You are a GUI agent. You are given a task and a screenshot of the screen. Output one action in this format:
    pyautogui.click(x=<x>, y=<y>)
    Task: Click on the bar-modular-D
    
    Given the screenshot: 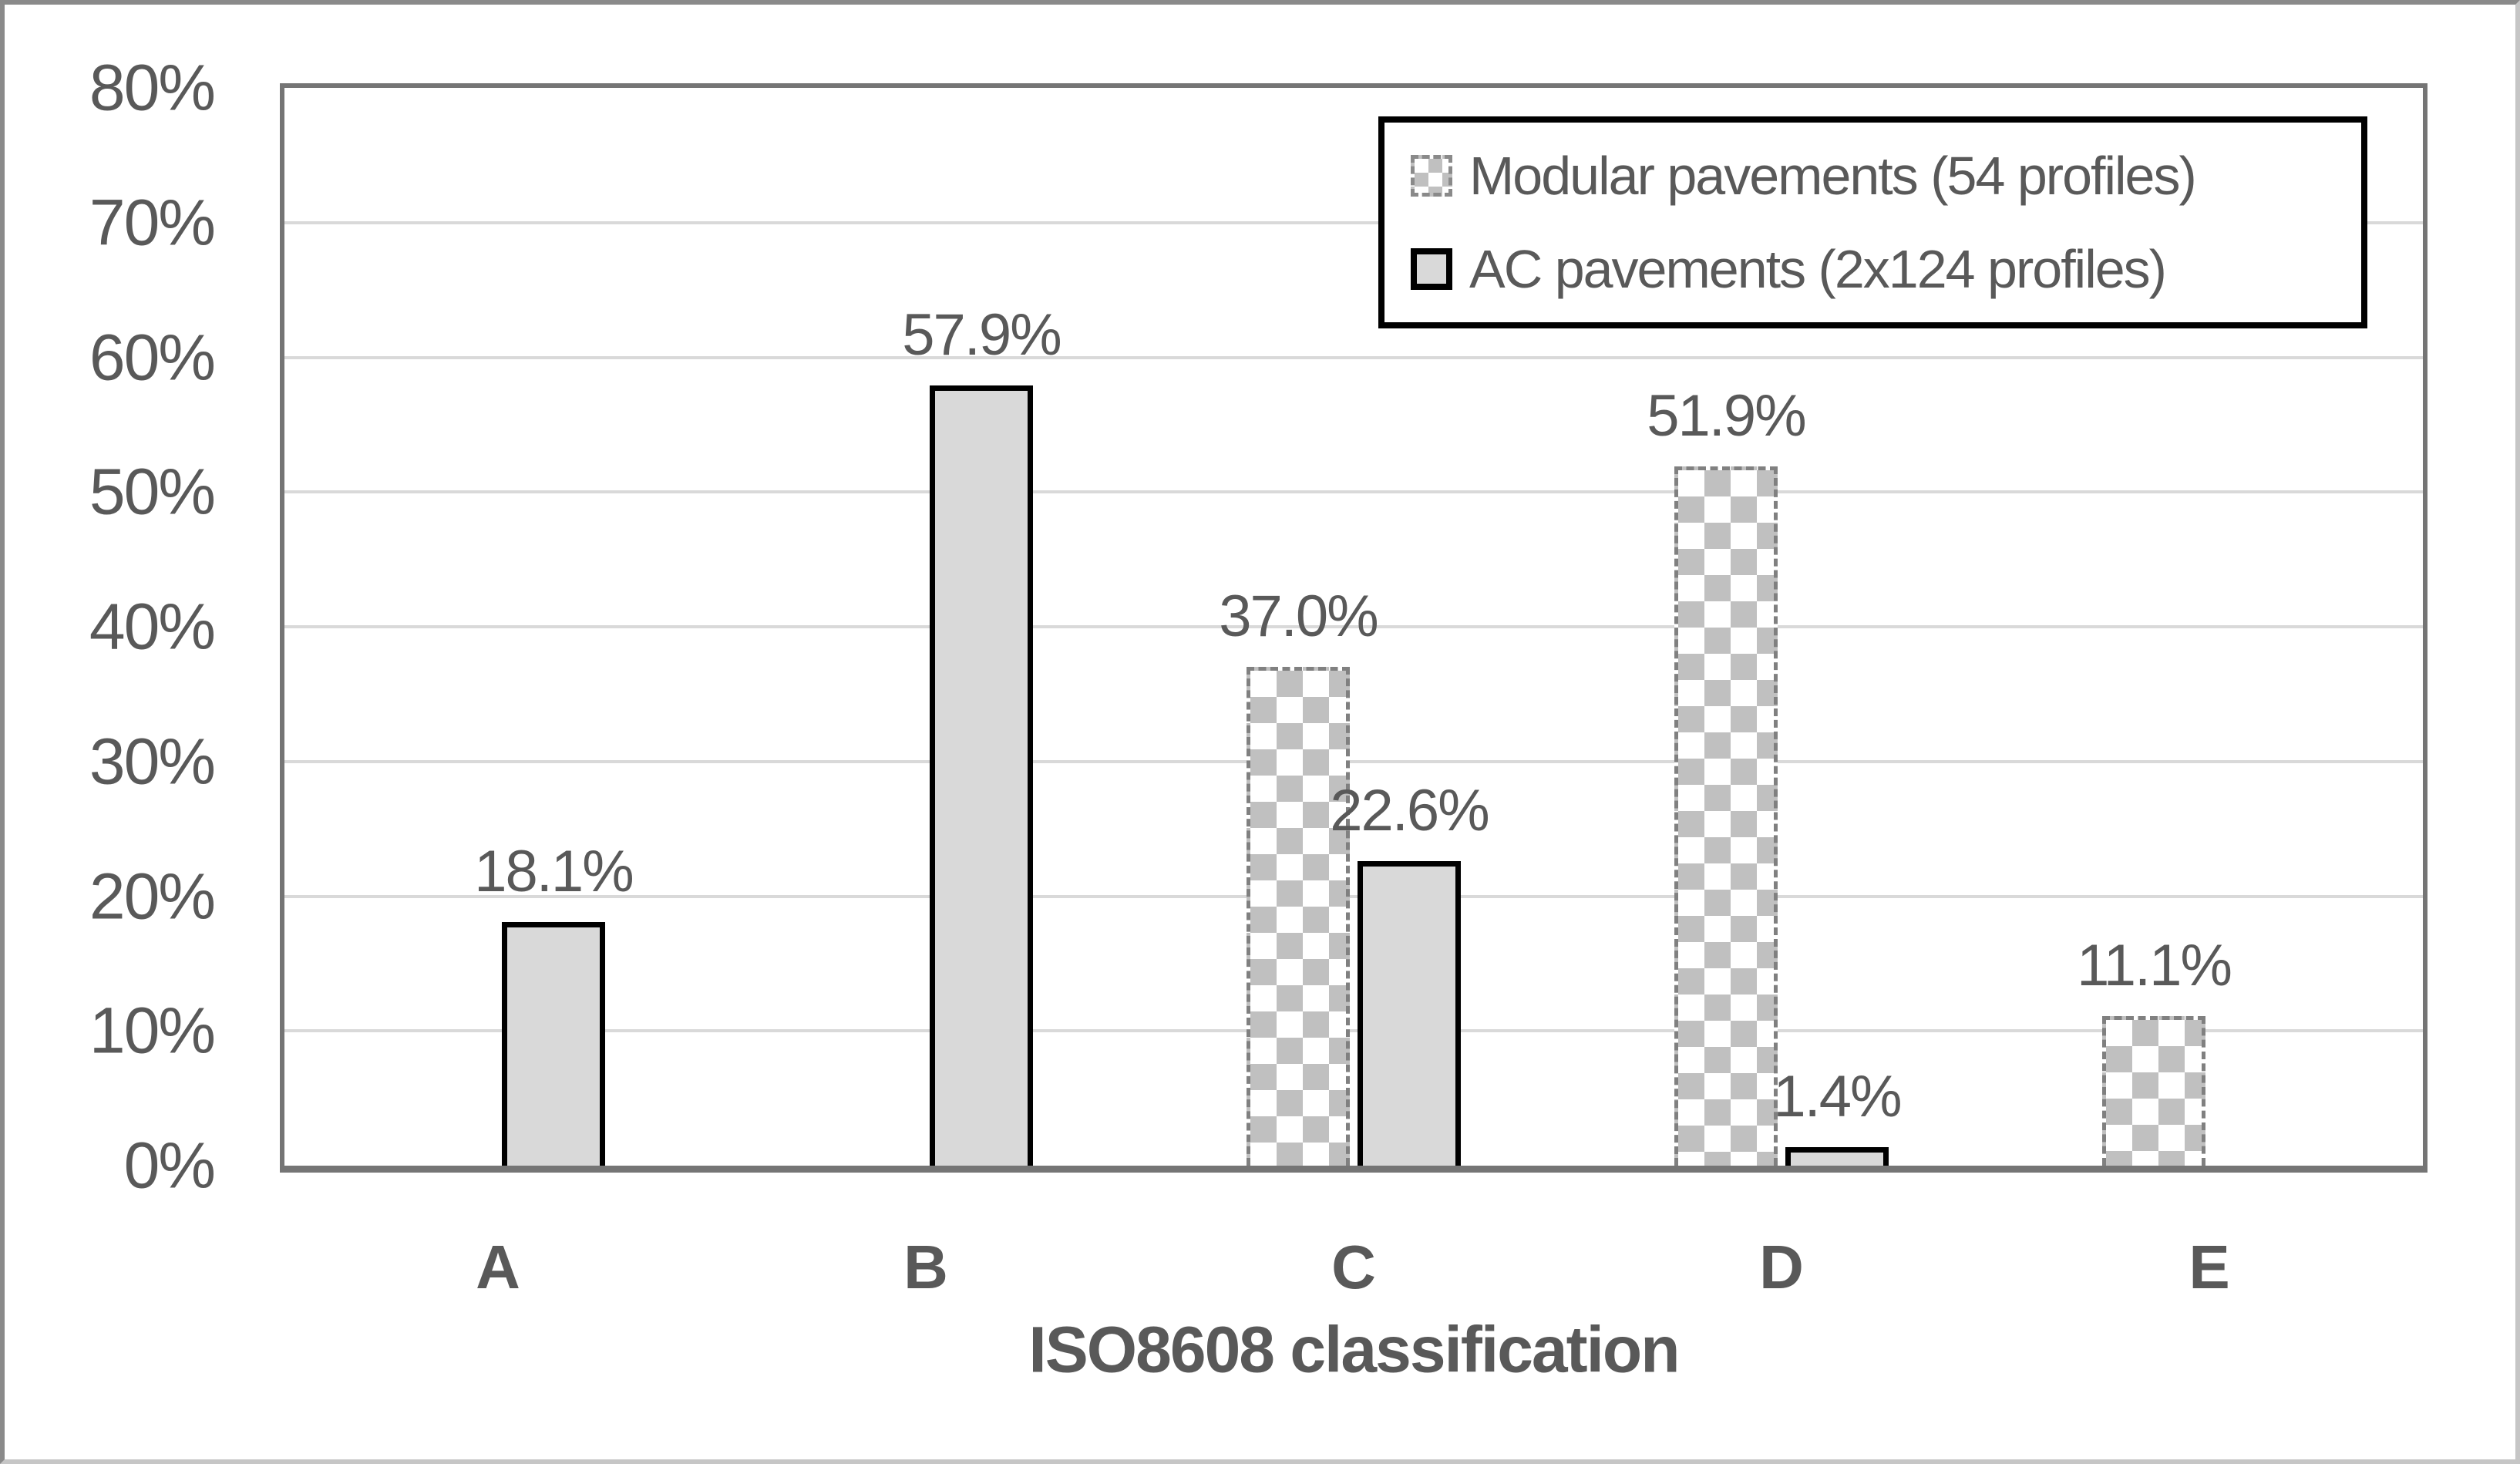 What is the action you would take?
    pyautogui.click(x=1726, y=816)
    